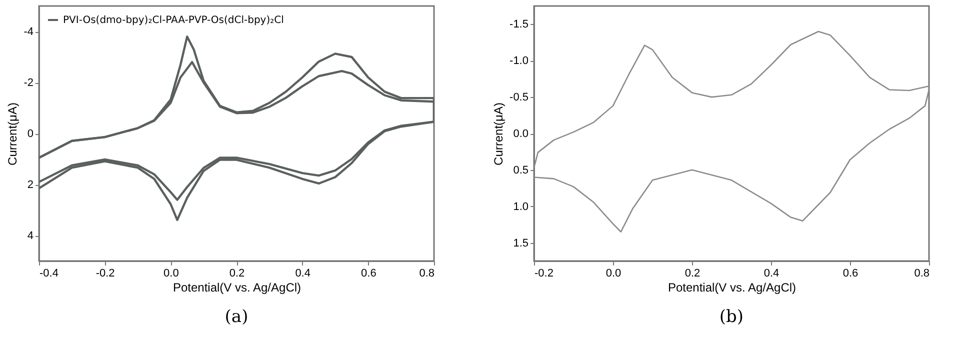  Describe the element at coordinates (29, 32) in the screenshot. I see `y-tick-label: -4` at that location.